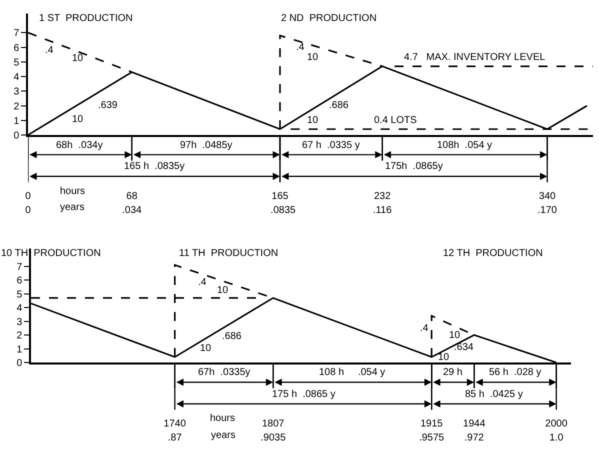  Describe the element at coordinates (432, 424) in the screenshot. I see `x-tick-label: 1915` at that location.